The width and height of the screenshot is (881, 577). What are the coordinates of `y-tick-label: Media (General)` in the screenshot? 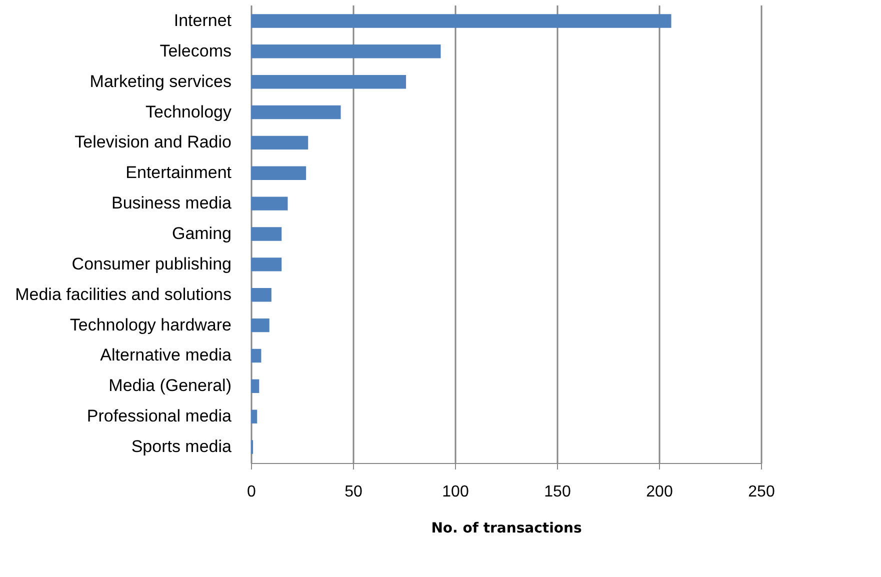 It's located at (170, 386).